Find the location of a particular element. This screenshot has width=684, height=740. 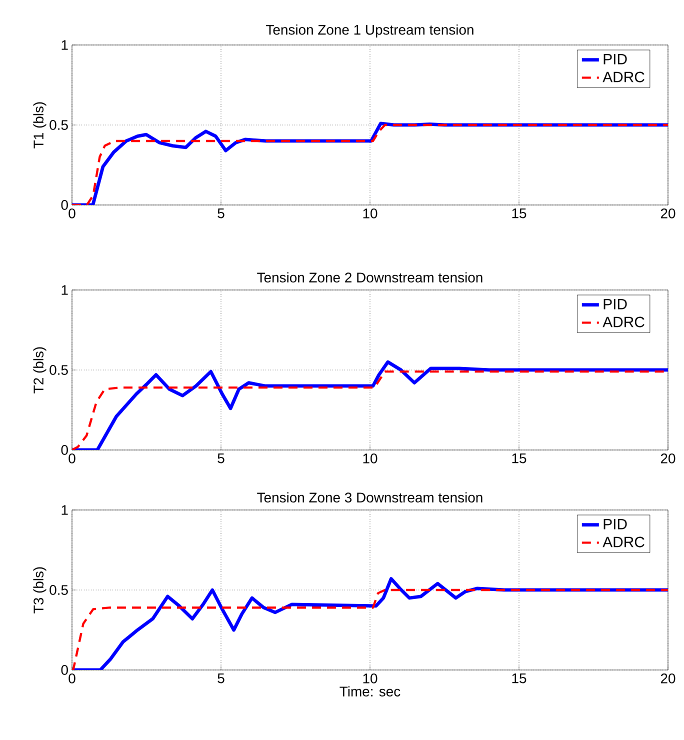

y-axis-title: T2 (bls) is located at coordinates (39, 370).